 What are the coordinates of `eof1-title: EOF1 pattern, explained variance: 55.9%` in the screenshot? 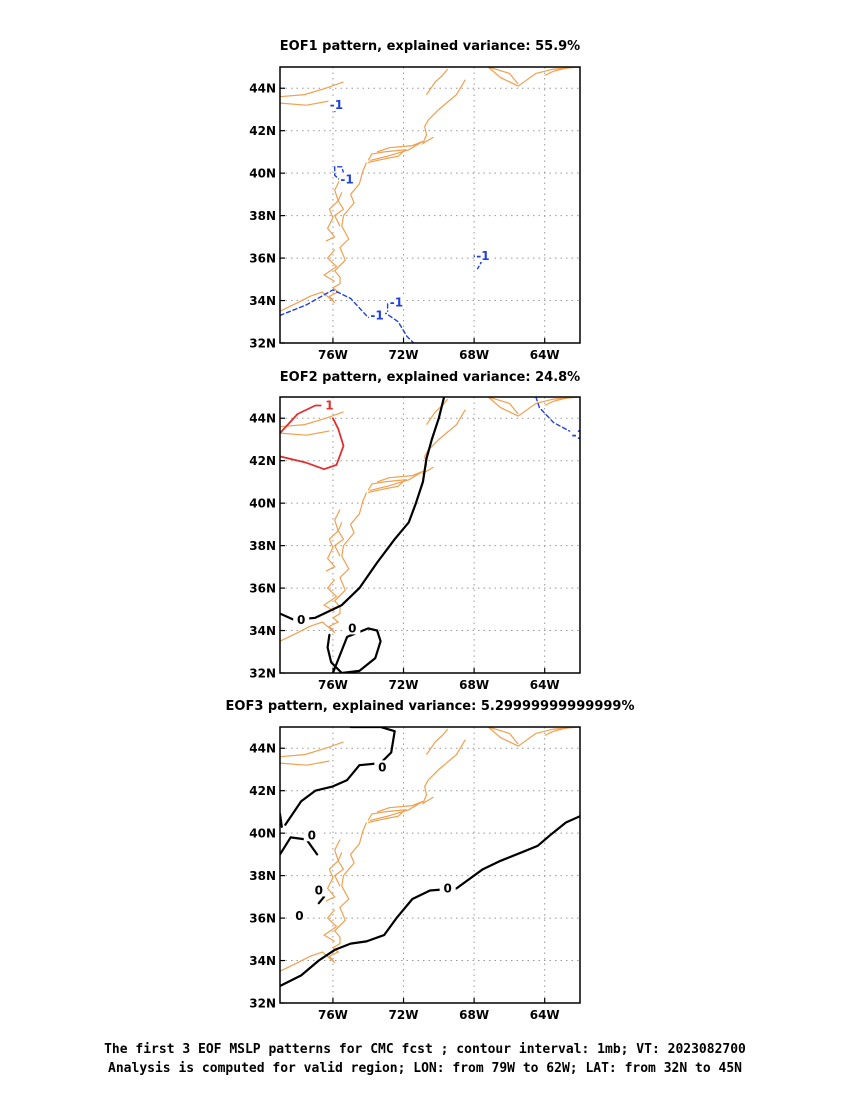 It's located at (430, 46).